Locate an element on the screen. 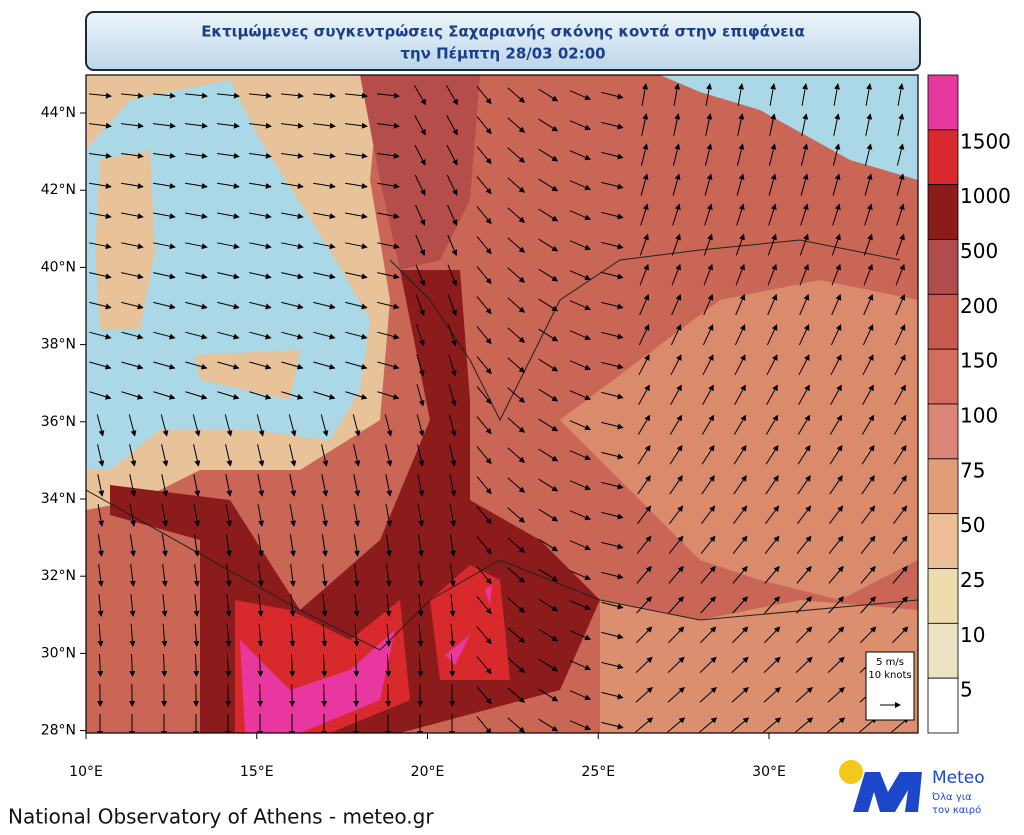 The image size is (1024, 835). lon-label: 25°E is located at coordinates (598, 772).